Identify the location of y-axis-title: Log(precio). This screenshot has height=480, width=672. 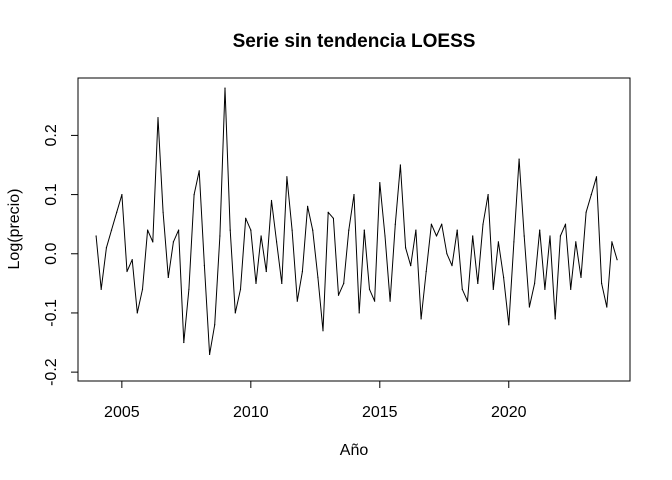
(14, 229).